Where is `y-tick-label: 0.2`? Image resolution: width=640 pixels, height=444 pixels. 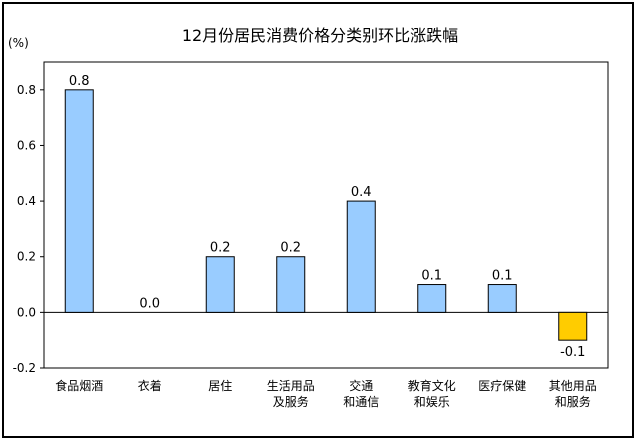
y-tick-label: 0.2 is located at coordinates (26, 257).